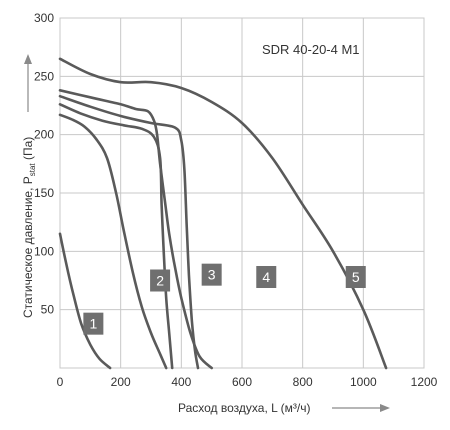 The image size is (450, 430). I want to click on curve-badge-label: 1, so click(93, 324).